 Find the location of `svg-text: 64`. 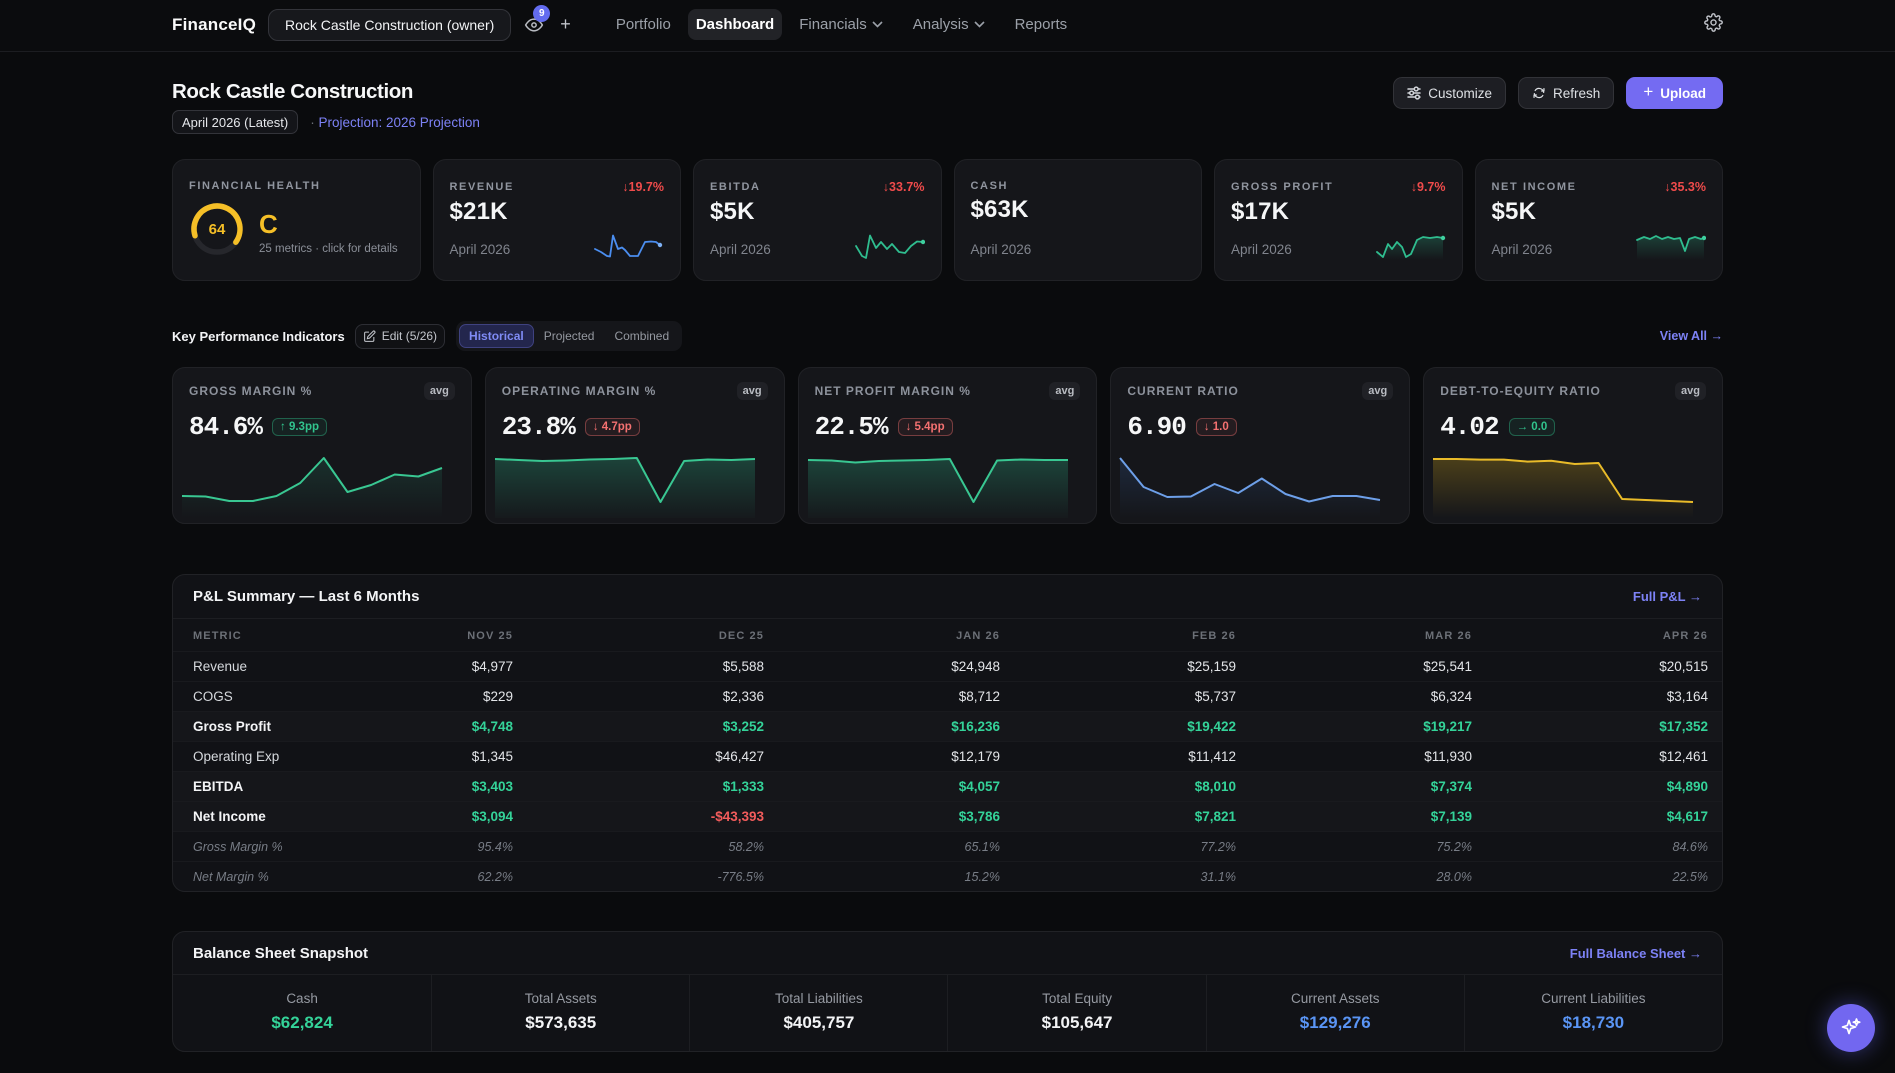

svg-text: 64 is located at coordinates (217, 229).